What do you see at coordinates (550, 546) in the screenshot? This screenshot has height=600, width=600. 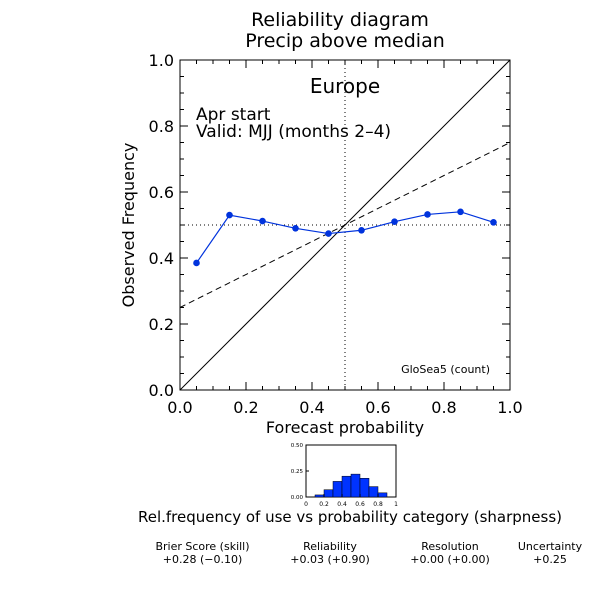 I see `uncertainty-score-label: Uncertainty` at bounding box center [550, 546].